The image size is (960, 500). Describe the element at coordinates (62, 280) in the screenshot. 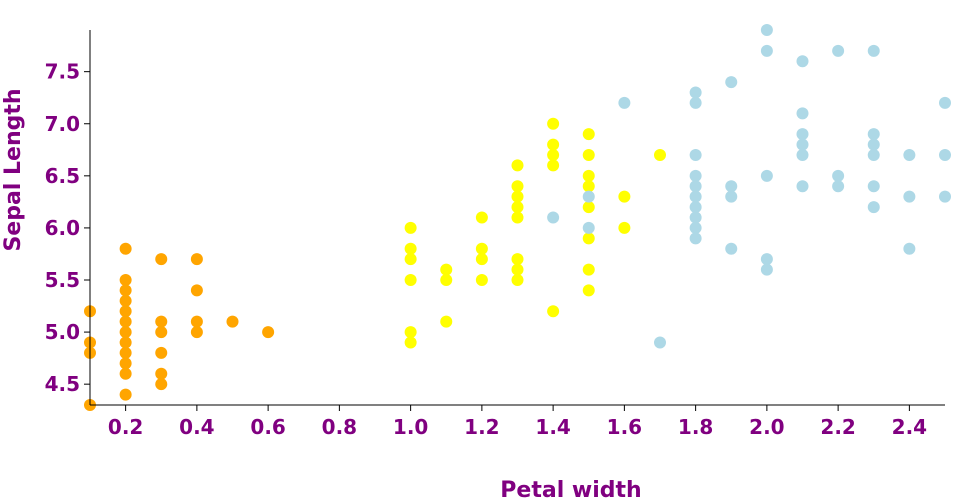

I see `y-tick-label: 5.5` at that location.